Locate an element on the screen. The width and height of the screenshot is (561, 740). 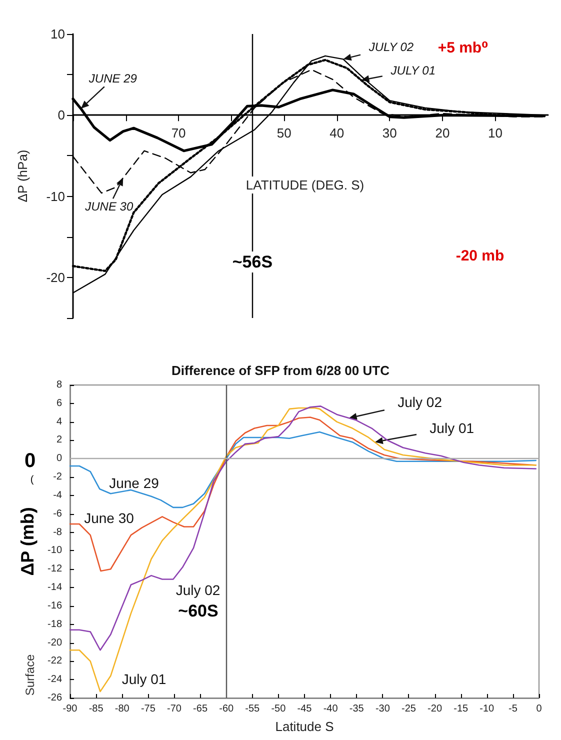
y-tick-label: -14 is located at coordinates (55, 588).